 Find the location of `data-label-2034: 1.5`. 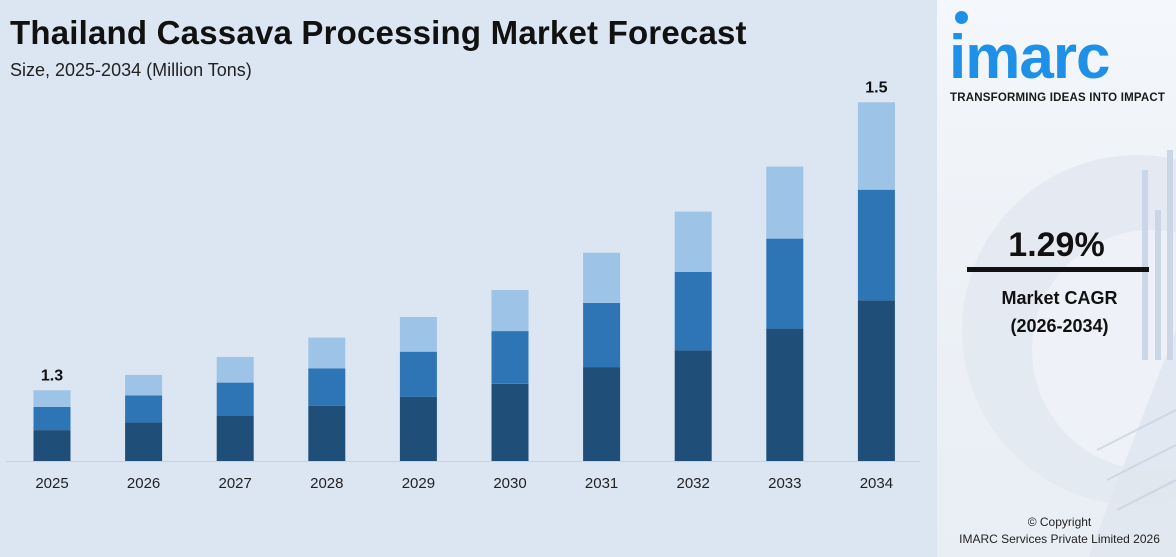

data-label-2034: 1.5 is located at coordinates (876, 87).